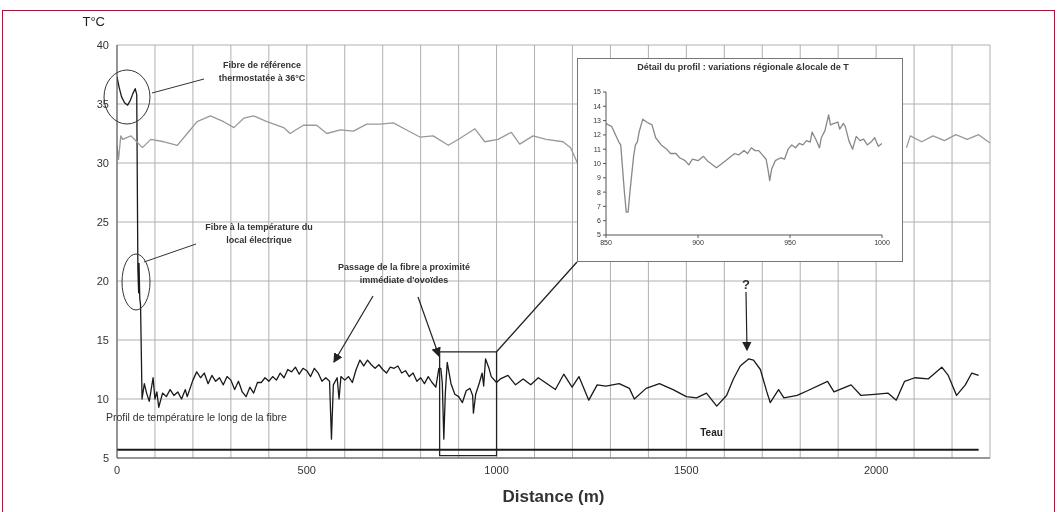 This screenshot has width=1057, height=512. I want to click on x-tick-label: 0, so click(117, 469).